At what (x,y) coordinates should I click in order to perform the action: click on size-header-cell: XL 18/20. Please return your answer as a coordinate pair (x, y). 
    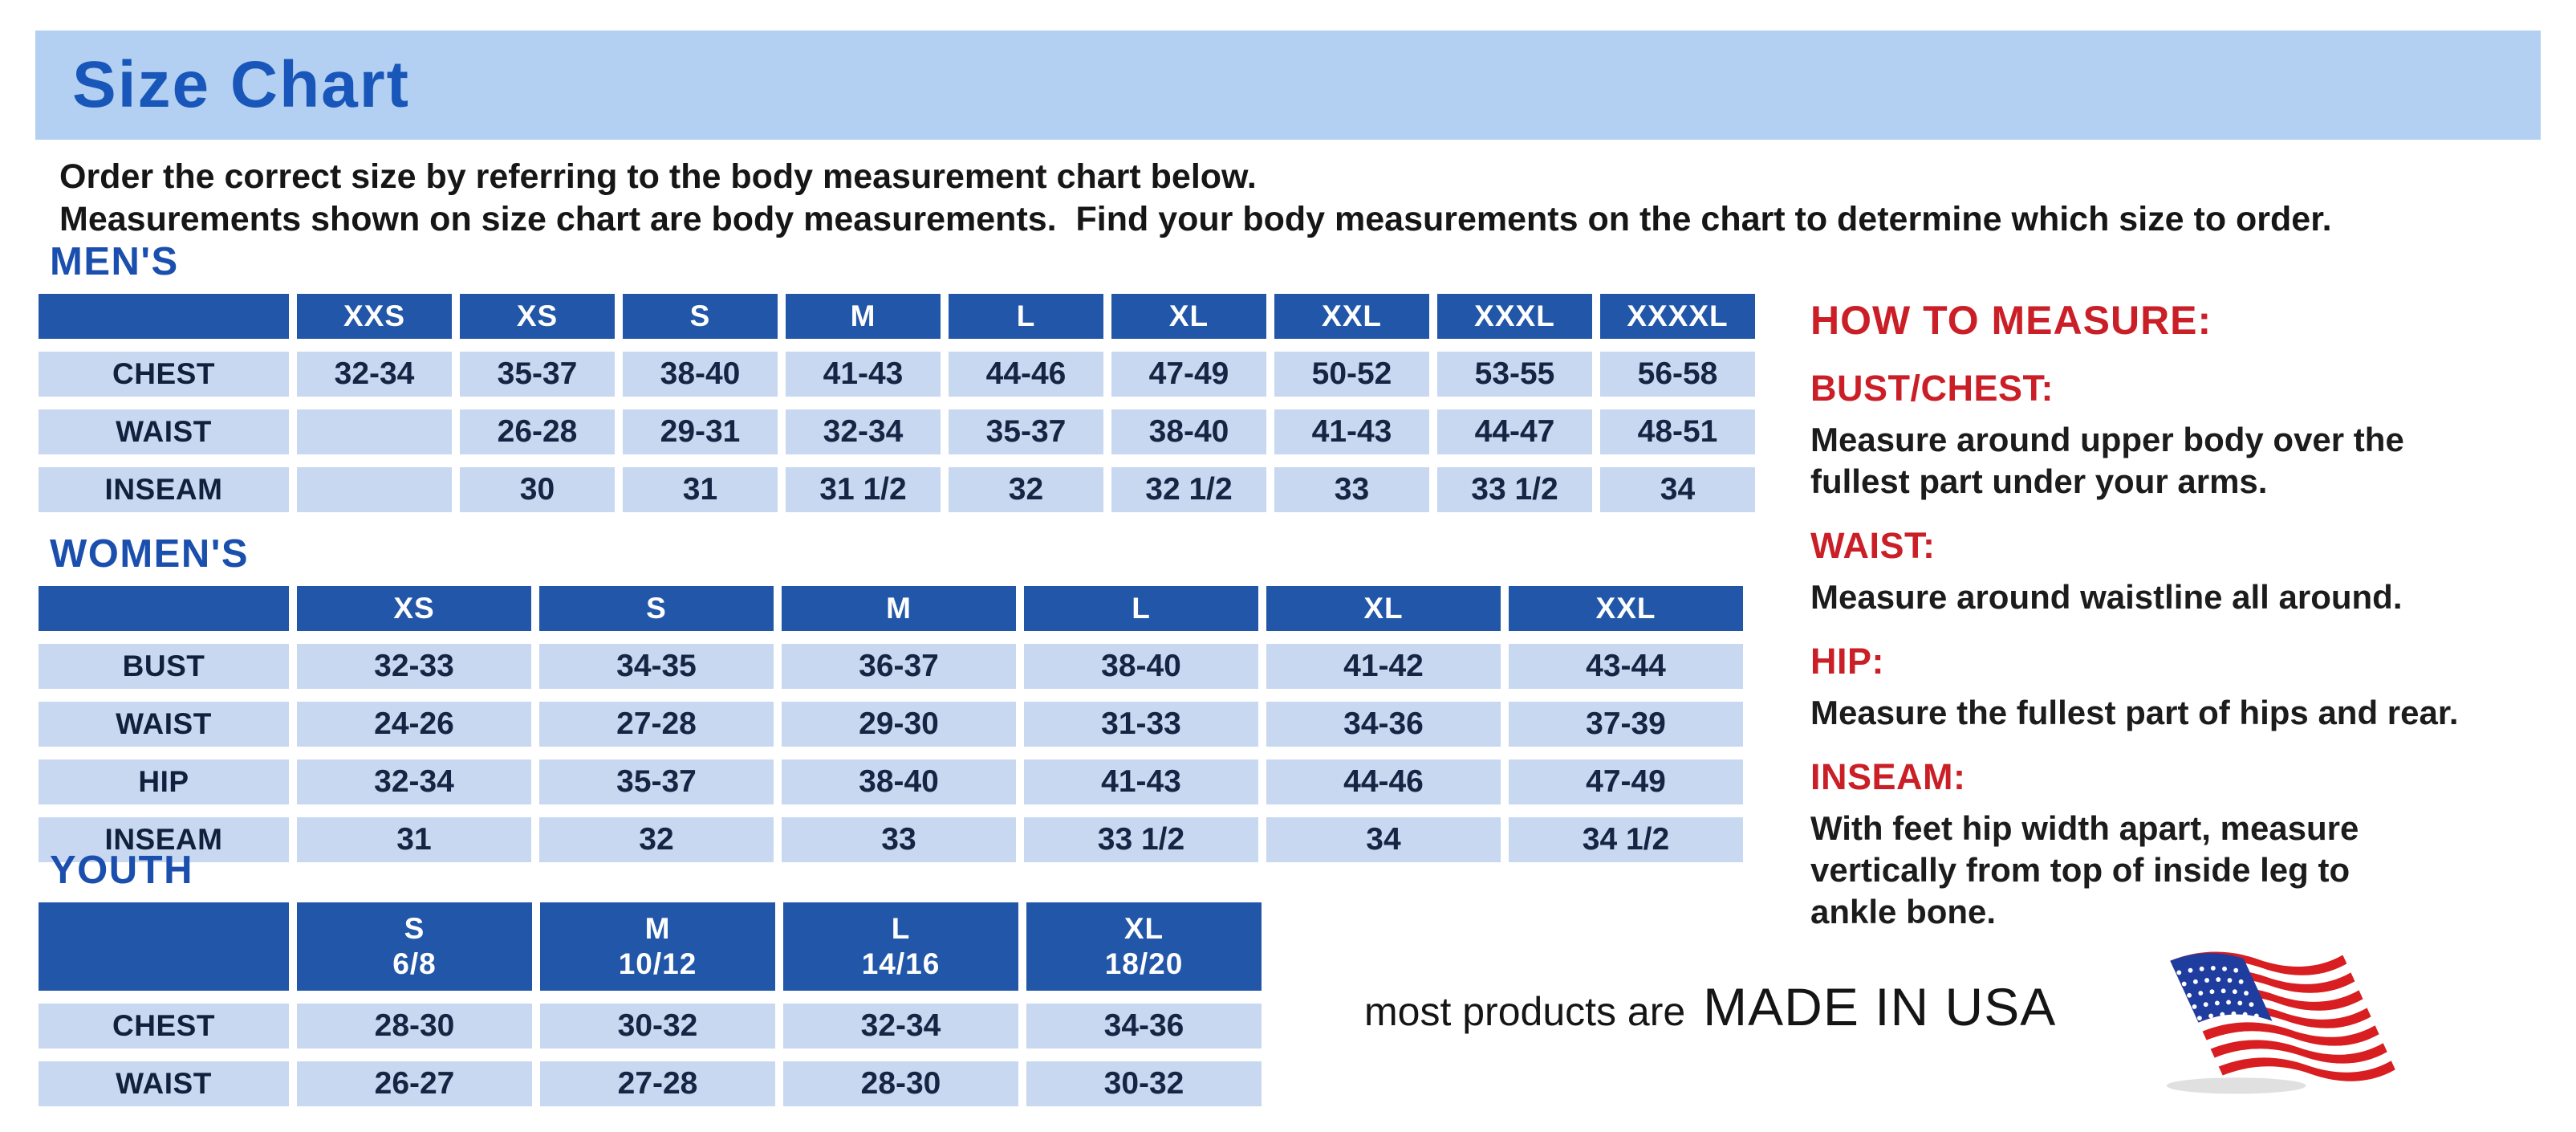
    Looking at the image, I should click on (1144, 947).